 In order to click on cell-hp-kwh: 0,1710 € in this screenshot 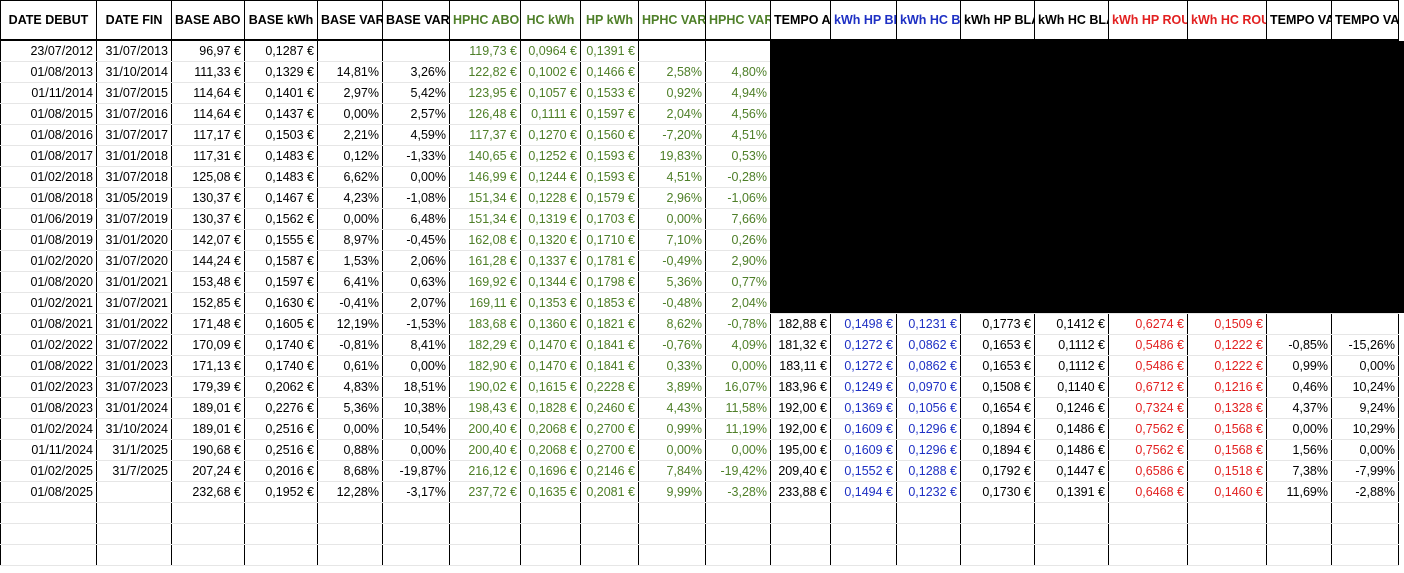, I will do `click(609, 240)`.